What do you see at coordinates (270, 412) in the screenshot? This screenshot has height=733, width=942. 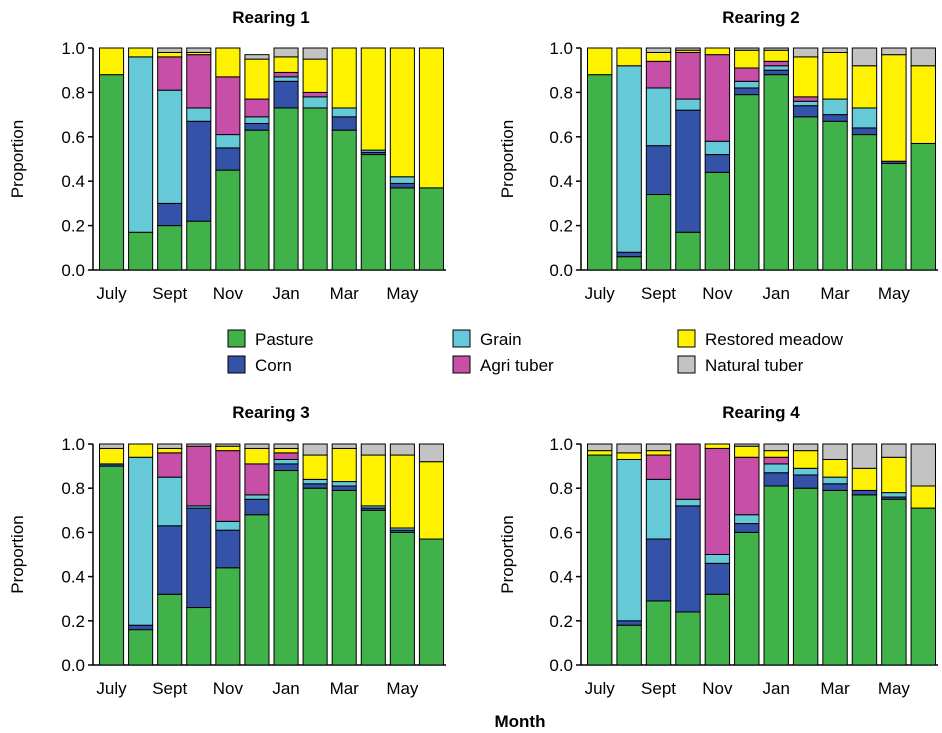 I see `panel-title: Rearing 3` at bounding box center [270, 412].